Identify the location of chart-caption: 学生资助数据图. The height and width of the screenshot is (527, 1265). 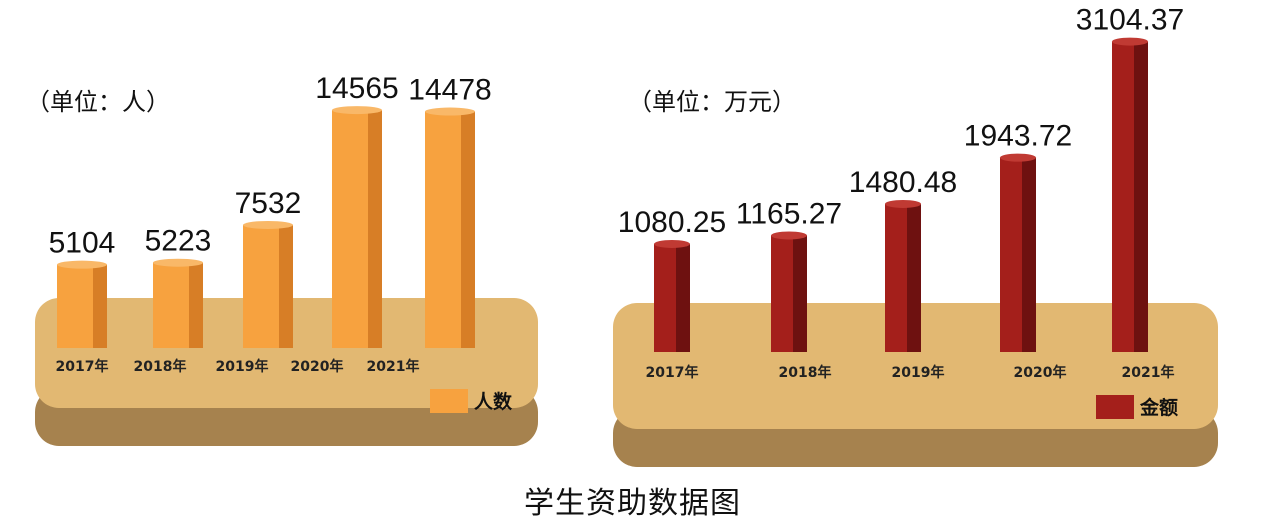
(632, 503).